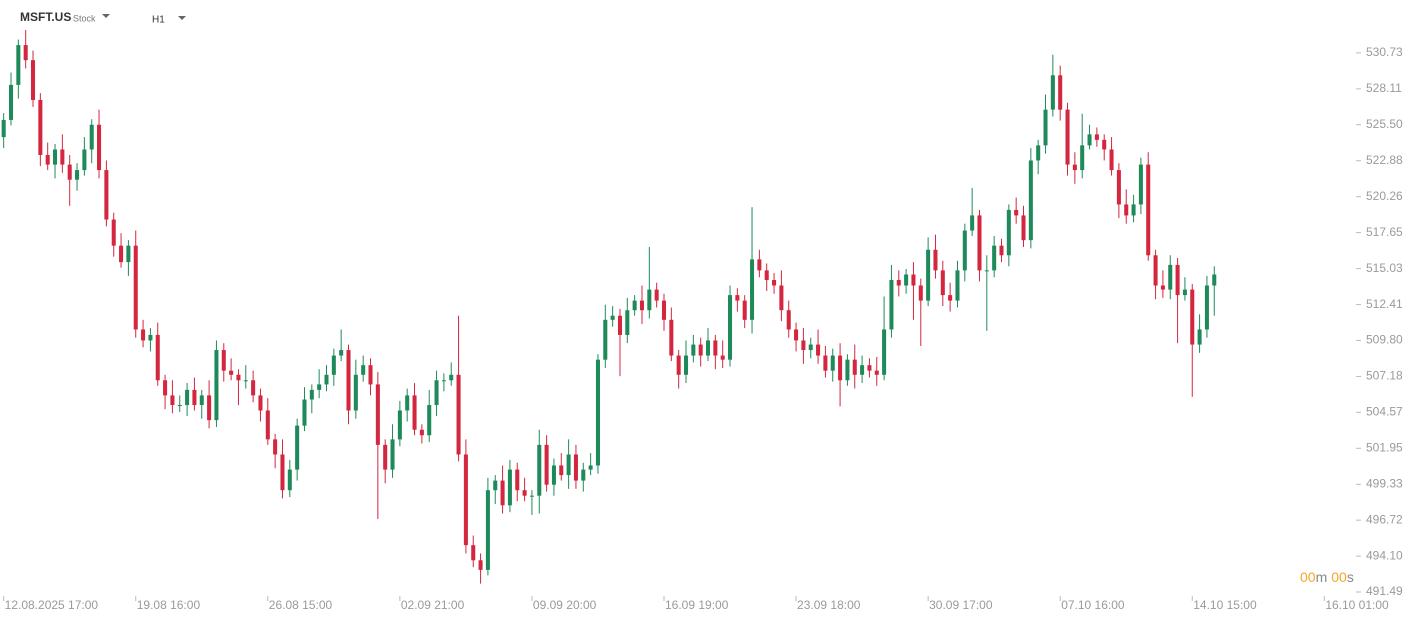 This screenshot has height=623, width=1426. Describe the element at coordinates (158, 20) in the screenshot. I see `timeframe: H1` at that location.